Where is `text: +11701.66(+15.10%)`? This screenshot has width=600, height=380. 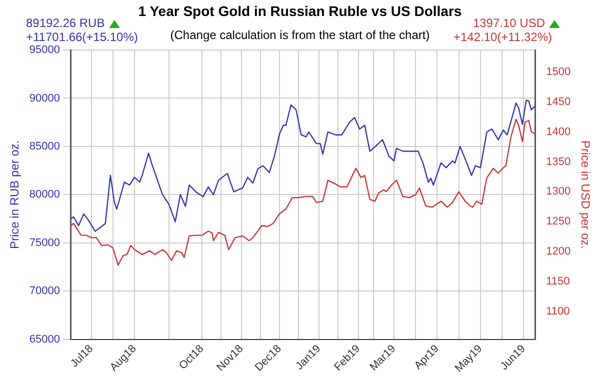 text: +11701.66(+15.10%) is located at coordinates (82, 37).